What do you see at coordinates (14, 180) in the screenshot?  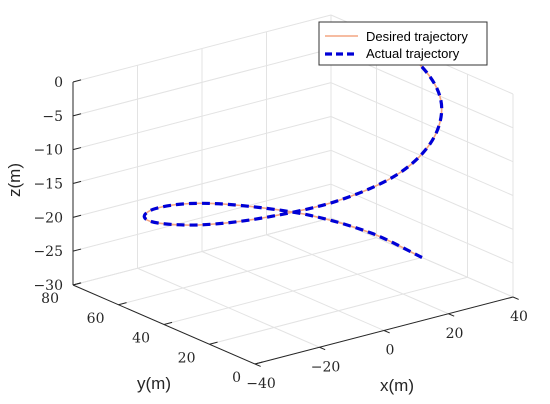 I see `z-axis-label: z(m)` at bounding box center [14, 180].